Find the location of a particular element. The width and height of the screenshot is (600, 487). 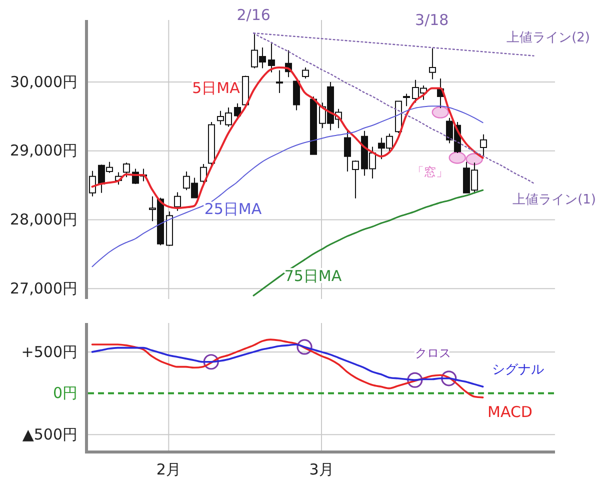

y-tick-label: +500円 is located at coordinates (49, 351).